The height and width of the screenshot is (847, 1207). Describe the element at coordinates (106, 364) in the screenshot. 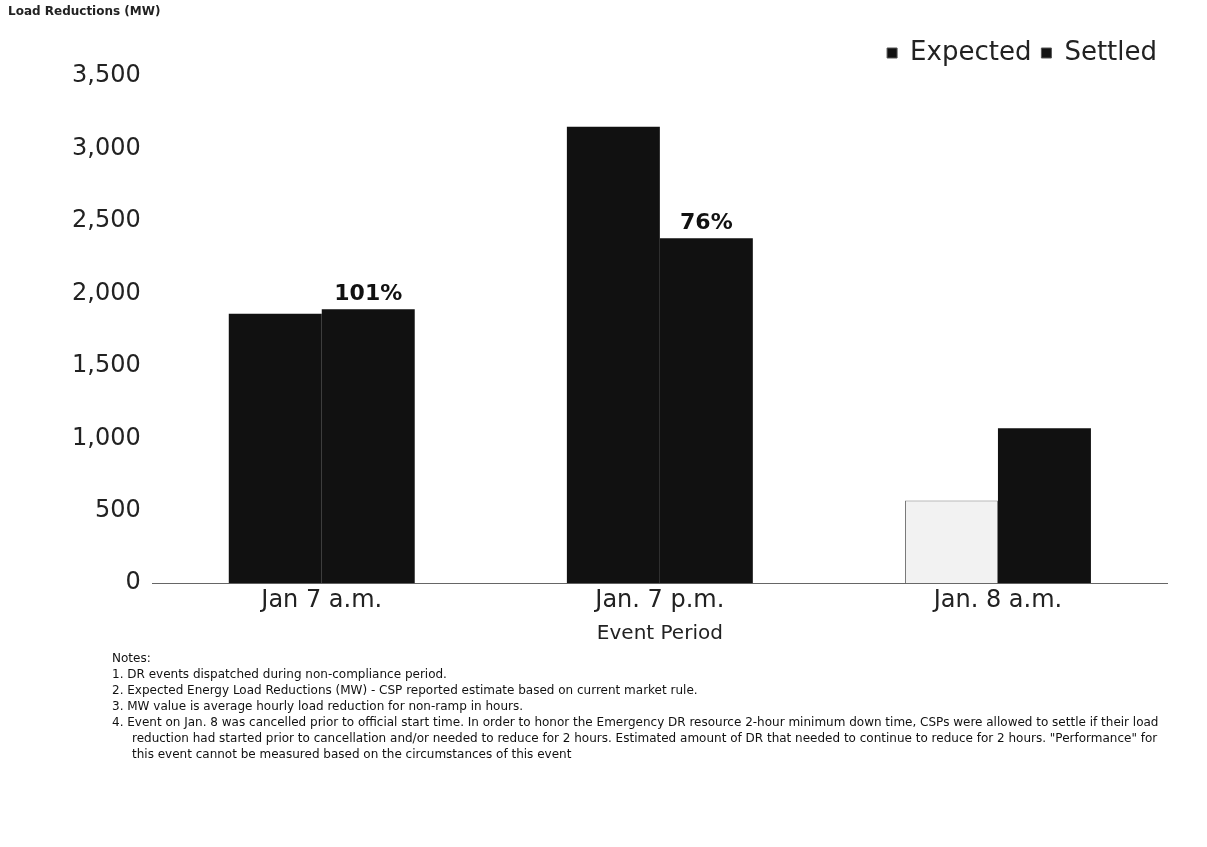

I see `y-tick-label: 1,500` at that location.